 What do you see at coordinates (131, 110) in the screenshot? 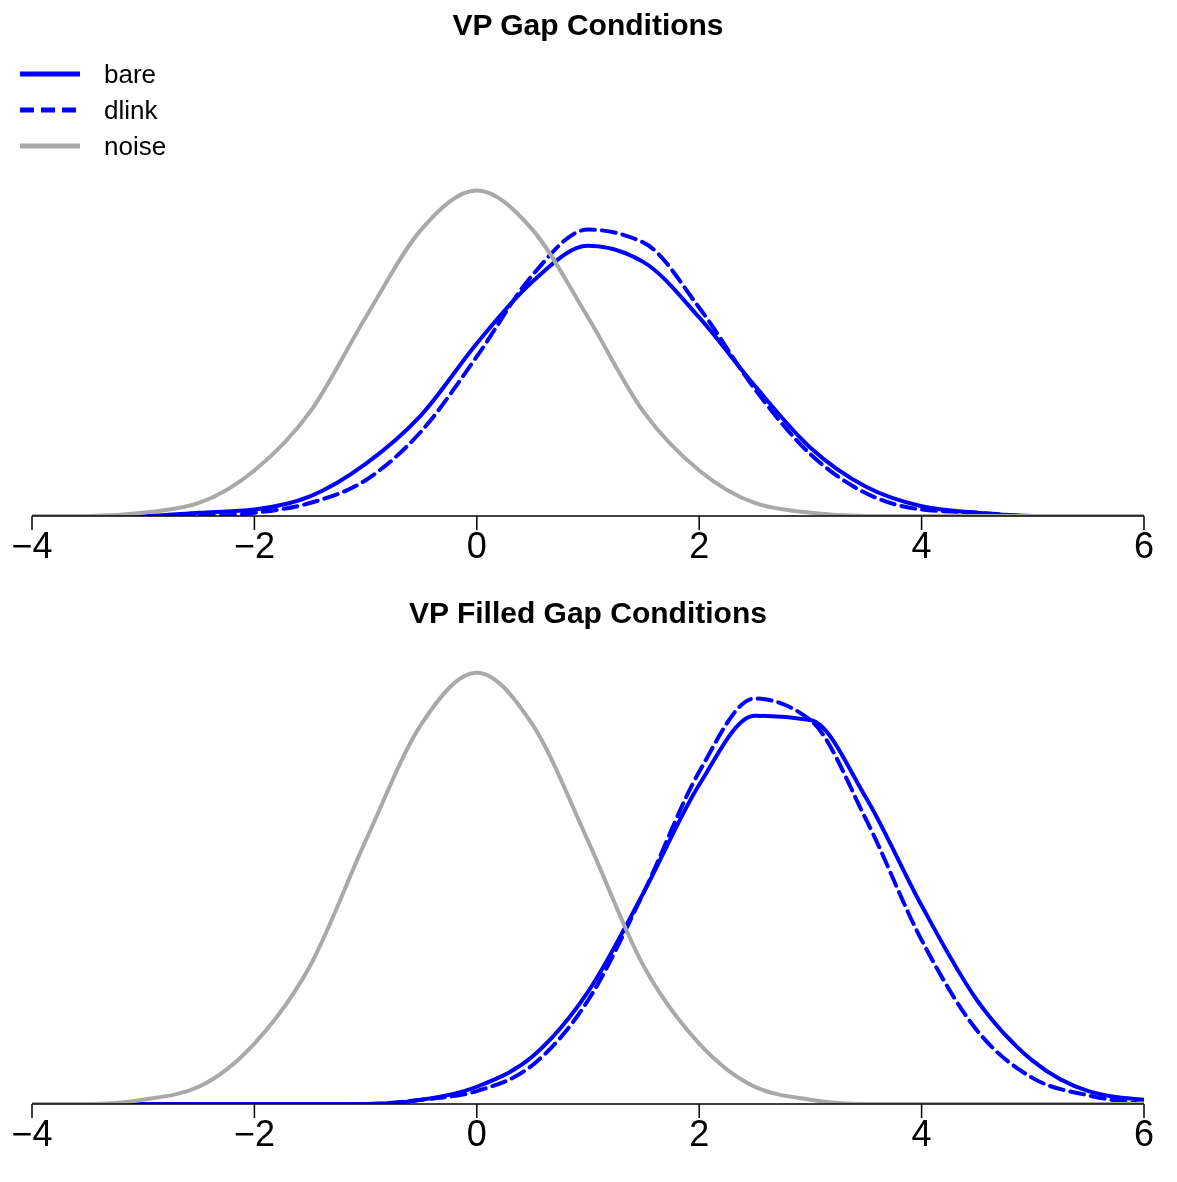
I see `legend-label: dlink` at bounding box center [131, 110].